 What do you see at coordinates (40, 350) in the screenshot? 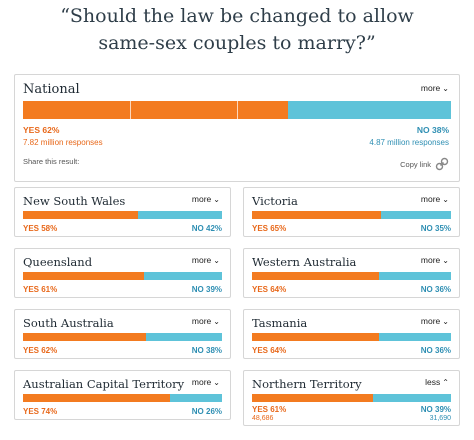
I see `yes-label: YES 62%` at bounding box center [40, 350].